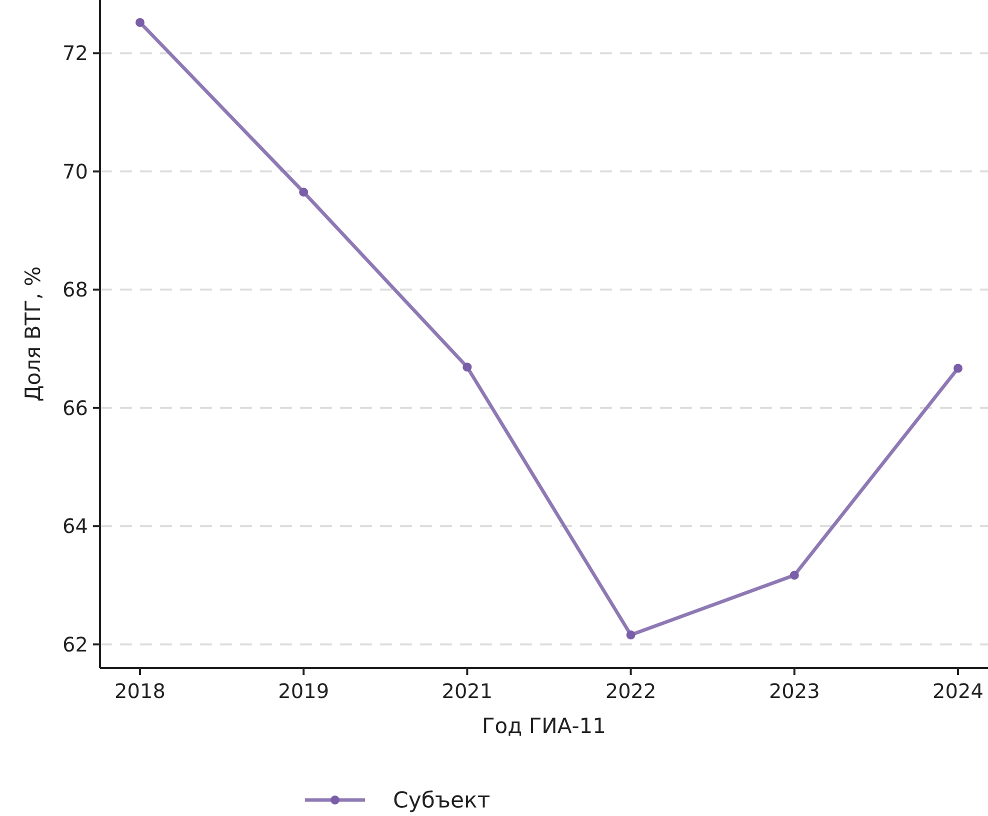  Describe the element at coordinates (140, 691) in the screenshot. I see `x-tick-label: 2018` at that location.